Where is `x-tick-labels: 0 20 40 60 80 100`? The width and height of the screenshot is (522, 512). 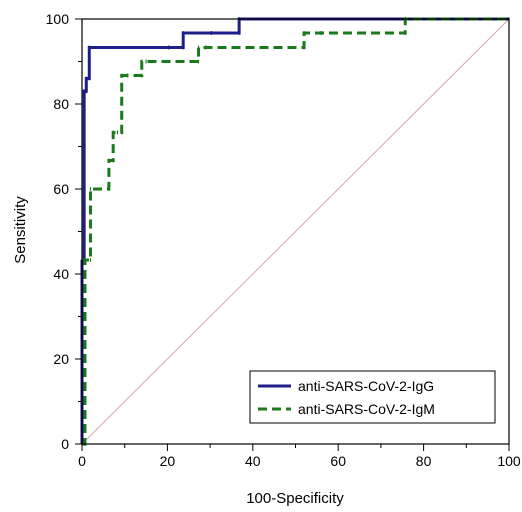 x-tick-labels: 0 20 40 60 80 100 is located at coordinates (299, 461).